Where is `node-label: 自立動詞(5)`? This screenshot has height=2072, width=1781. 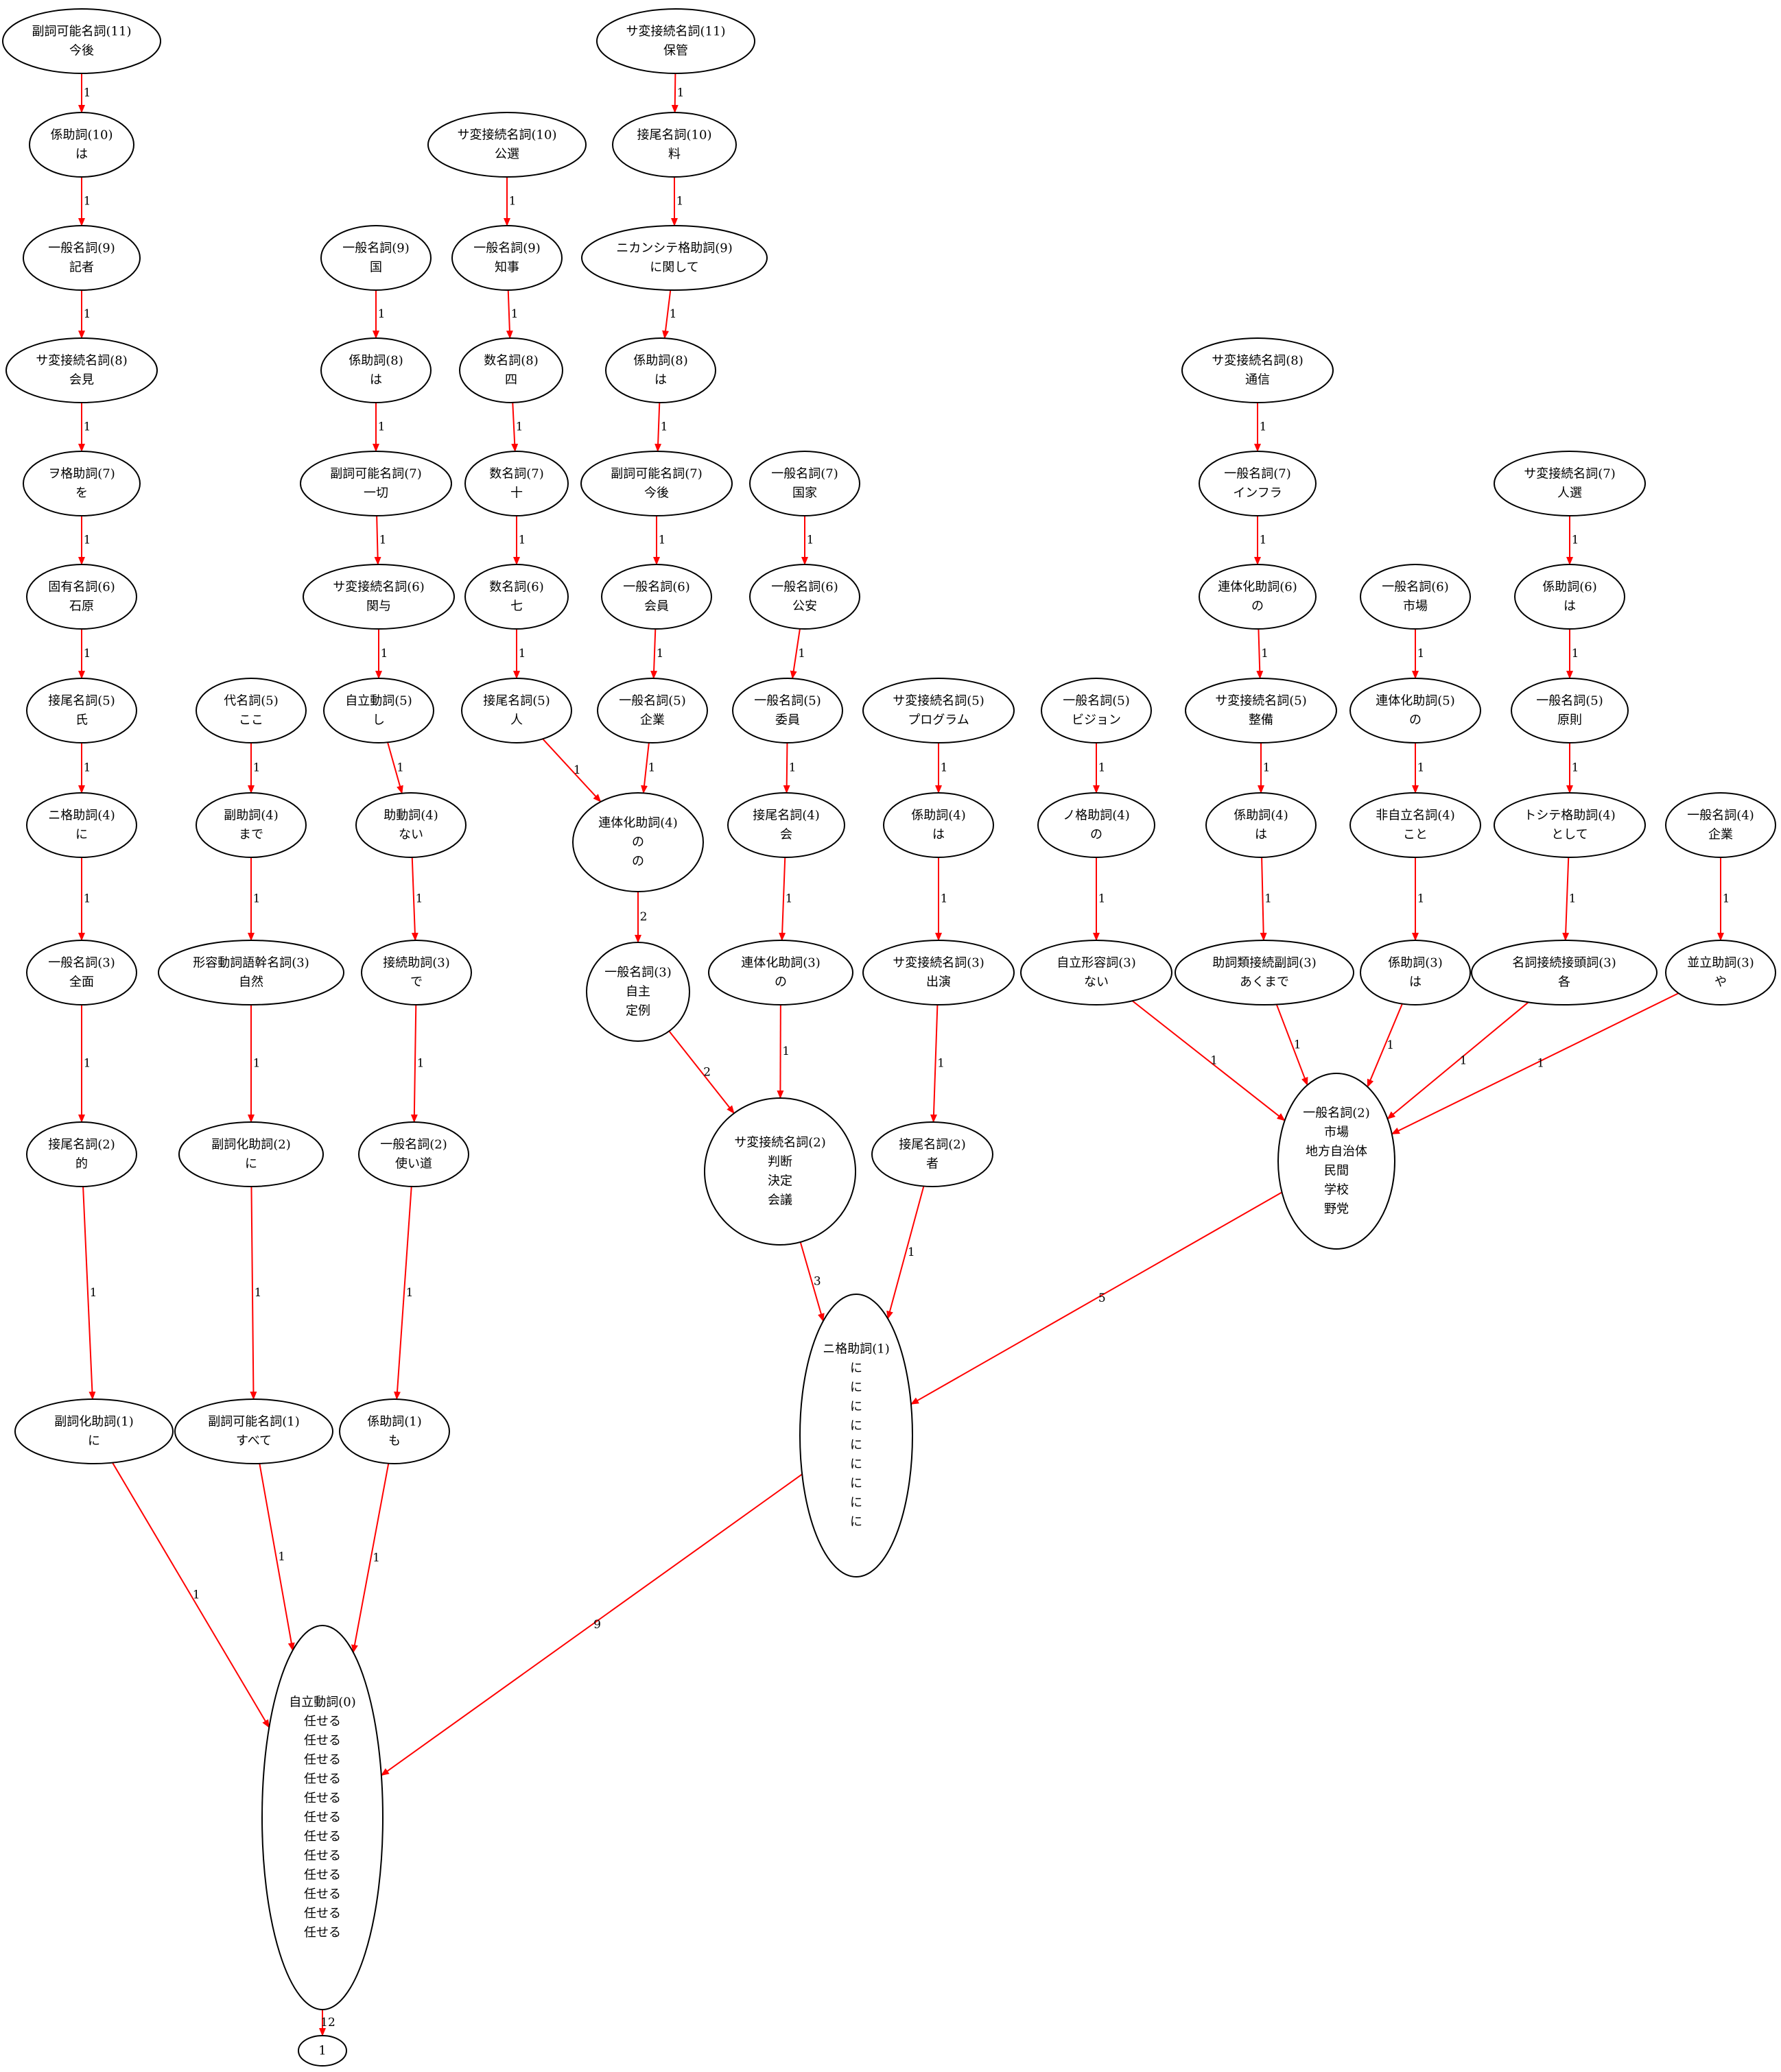 node-label: 自立動詞(5) is located at coordinates (379, 701).